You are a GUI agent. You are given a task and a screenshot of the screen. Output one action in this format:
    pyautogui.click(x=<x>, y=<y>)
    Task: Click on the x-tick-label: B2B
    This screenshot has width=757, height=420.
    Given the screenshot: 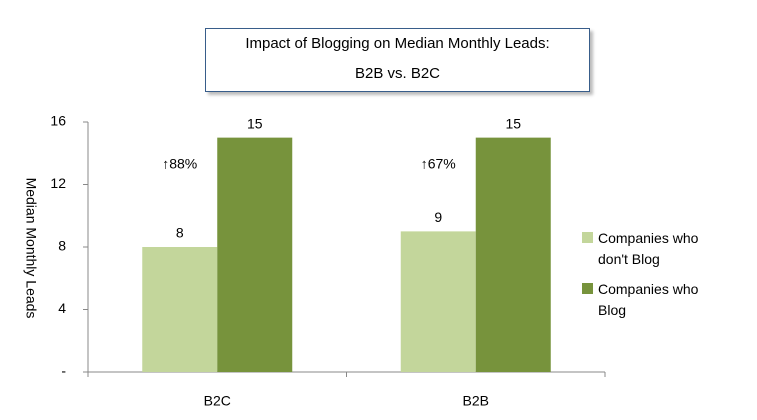 What is the action you would take?
    pyautogui.click(x=476, y=401)
    